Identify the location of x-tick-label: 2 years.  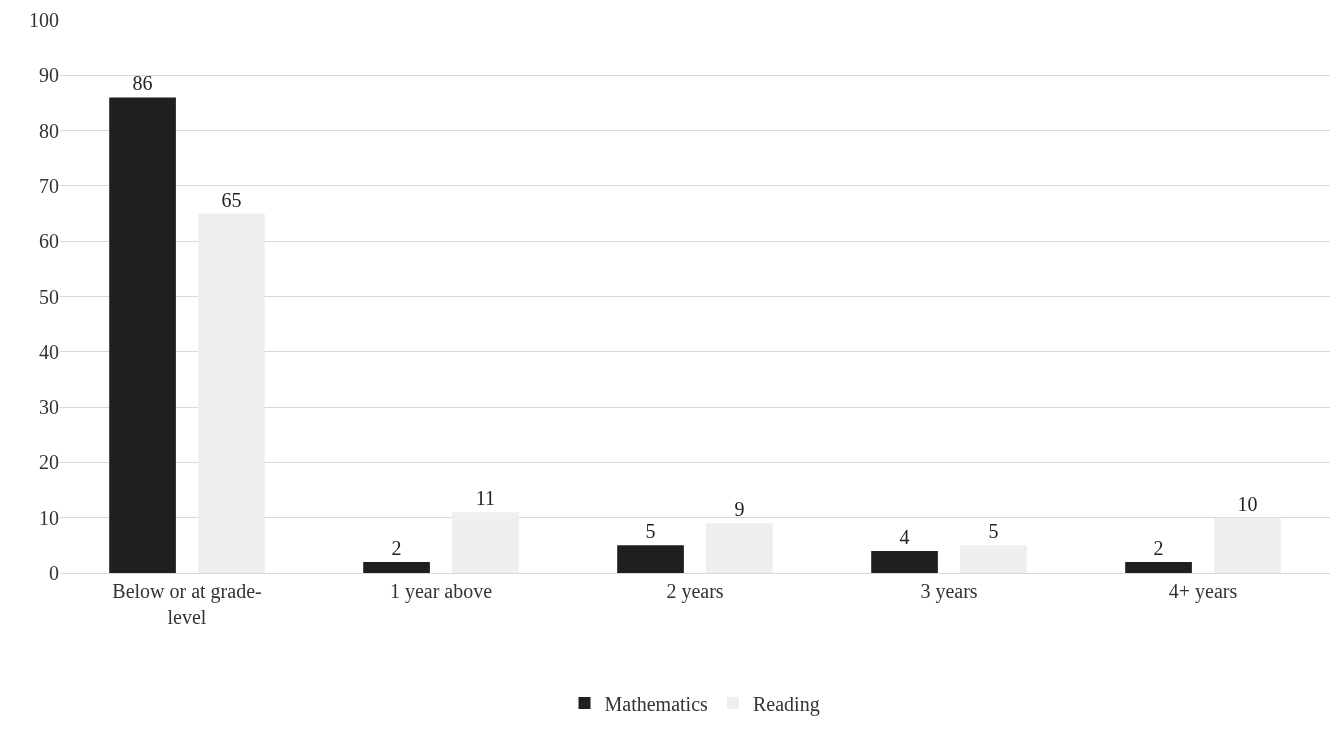
(695, 591).